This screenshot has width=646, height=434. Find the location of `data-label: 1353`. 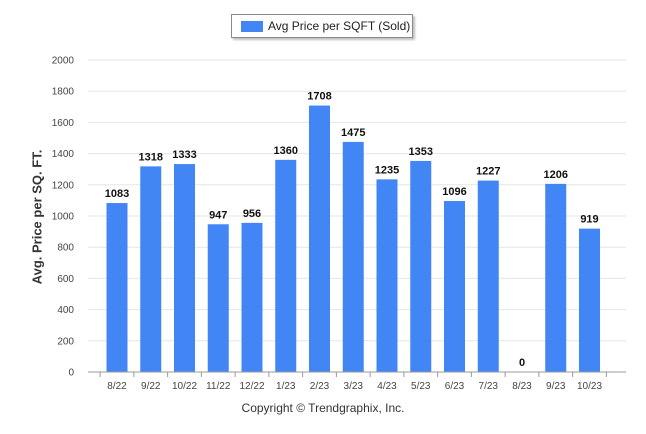

data-label: 1353 is located at coordinates (421, 152).